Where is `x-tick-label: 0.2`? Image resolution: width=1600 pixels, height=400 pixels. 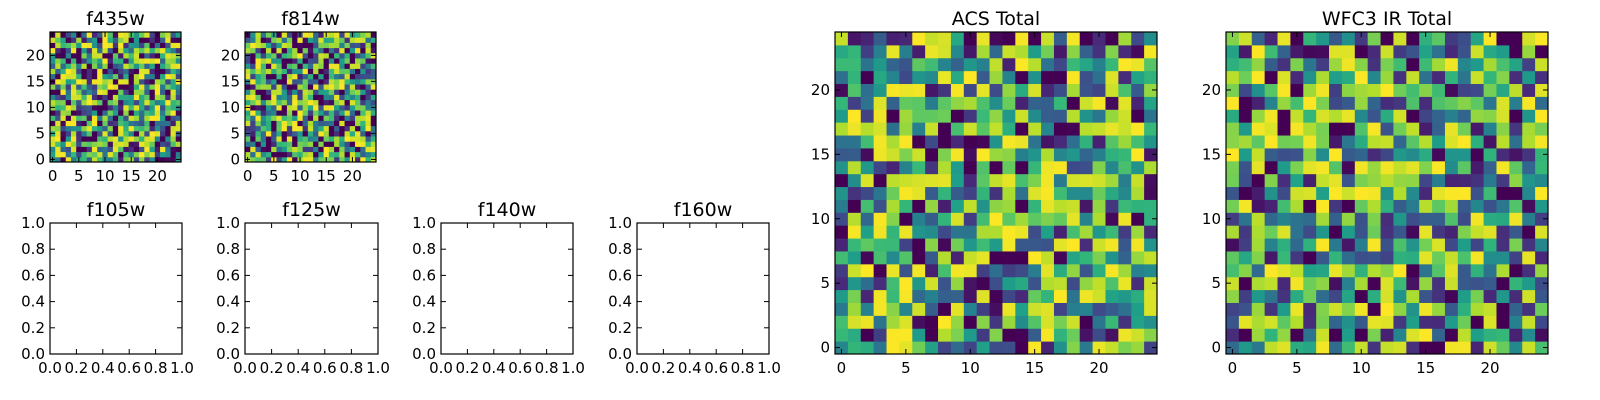
x-tick-label: 0.2 is located at coordinates (663, 368).